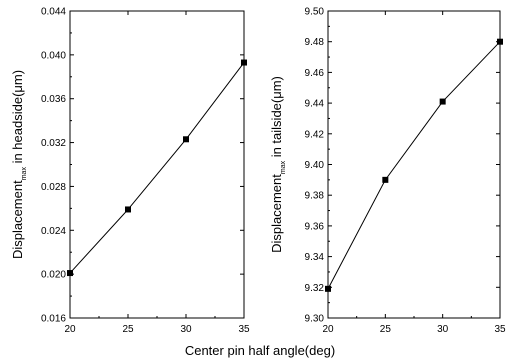 Image resolution: width=506 pixels, height=363 pixels. What do you see at coordinates (386, 329) in the screenshot?
I see `tailside-x-tick-label: 25` at bounding box center [386, 329].